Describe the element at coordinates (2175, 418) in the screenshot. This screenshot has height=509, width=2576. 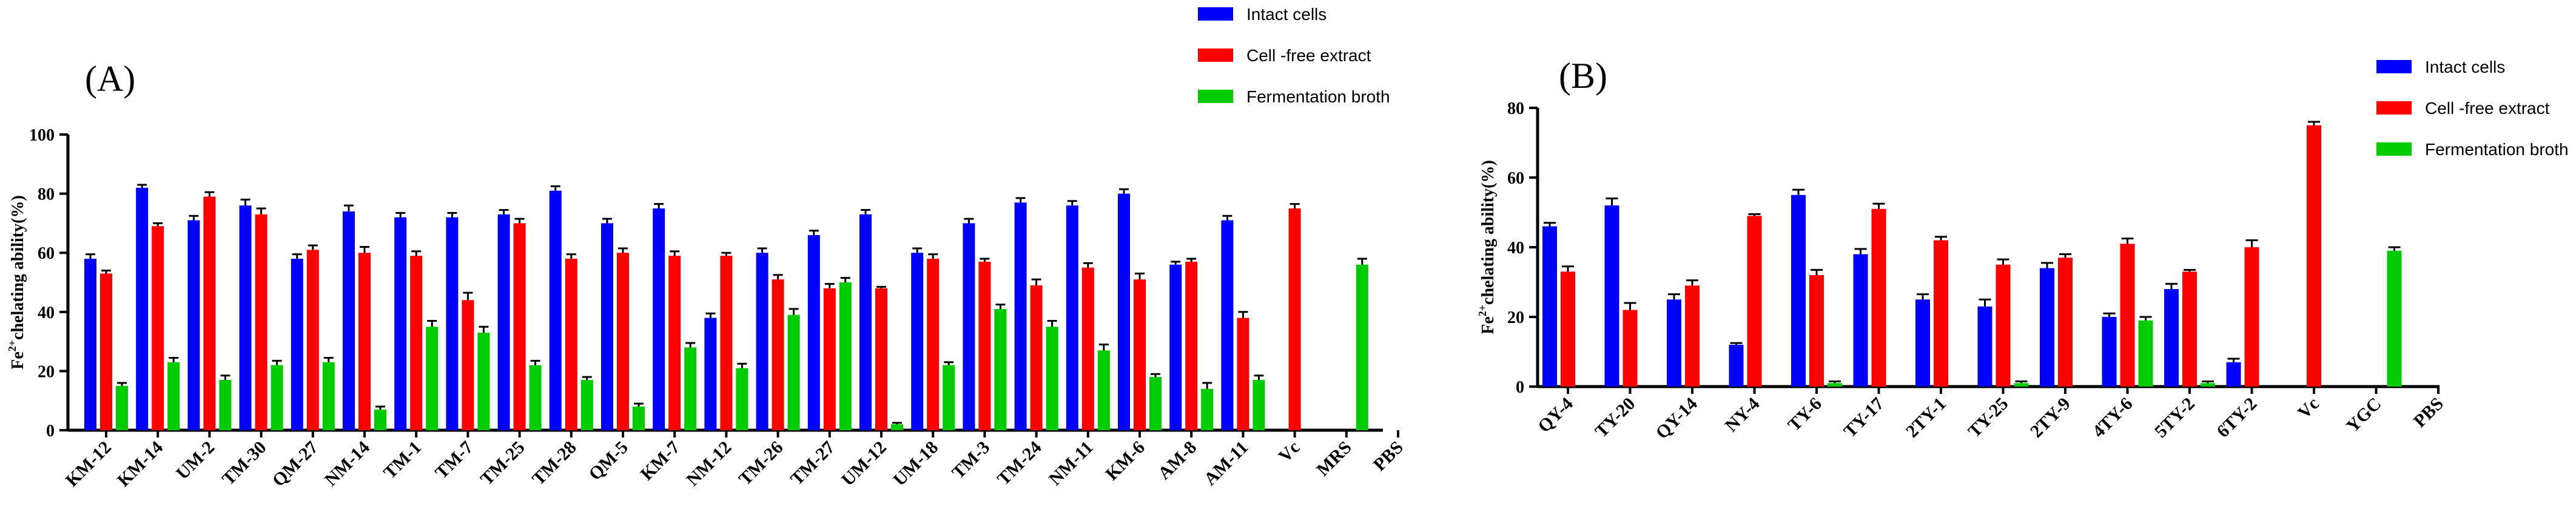
I see `category-label: 5TY-2` at that location.